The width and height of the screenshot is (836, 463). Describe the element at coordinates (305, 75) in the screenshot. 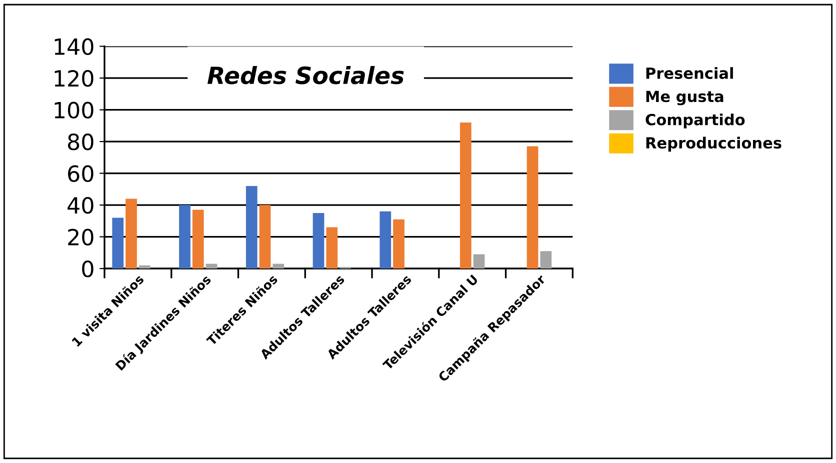

I see `text: Redes Sociales` at that location.